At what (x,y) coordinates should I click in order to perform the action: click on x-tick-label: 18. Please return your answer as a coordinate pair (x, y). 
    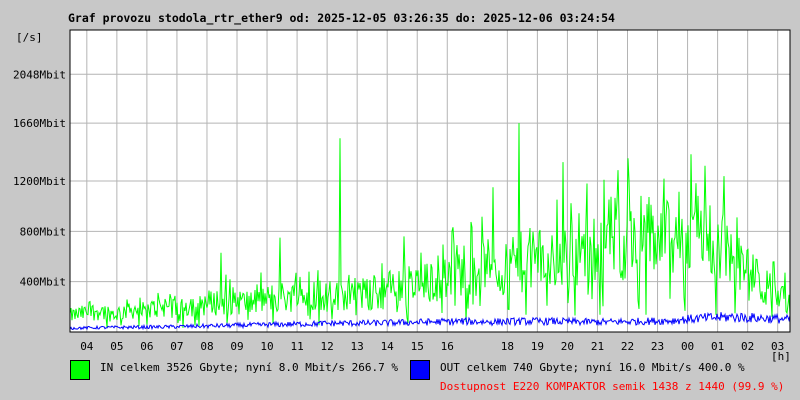
    Looking at the image, I should click on (507, 346).